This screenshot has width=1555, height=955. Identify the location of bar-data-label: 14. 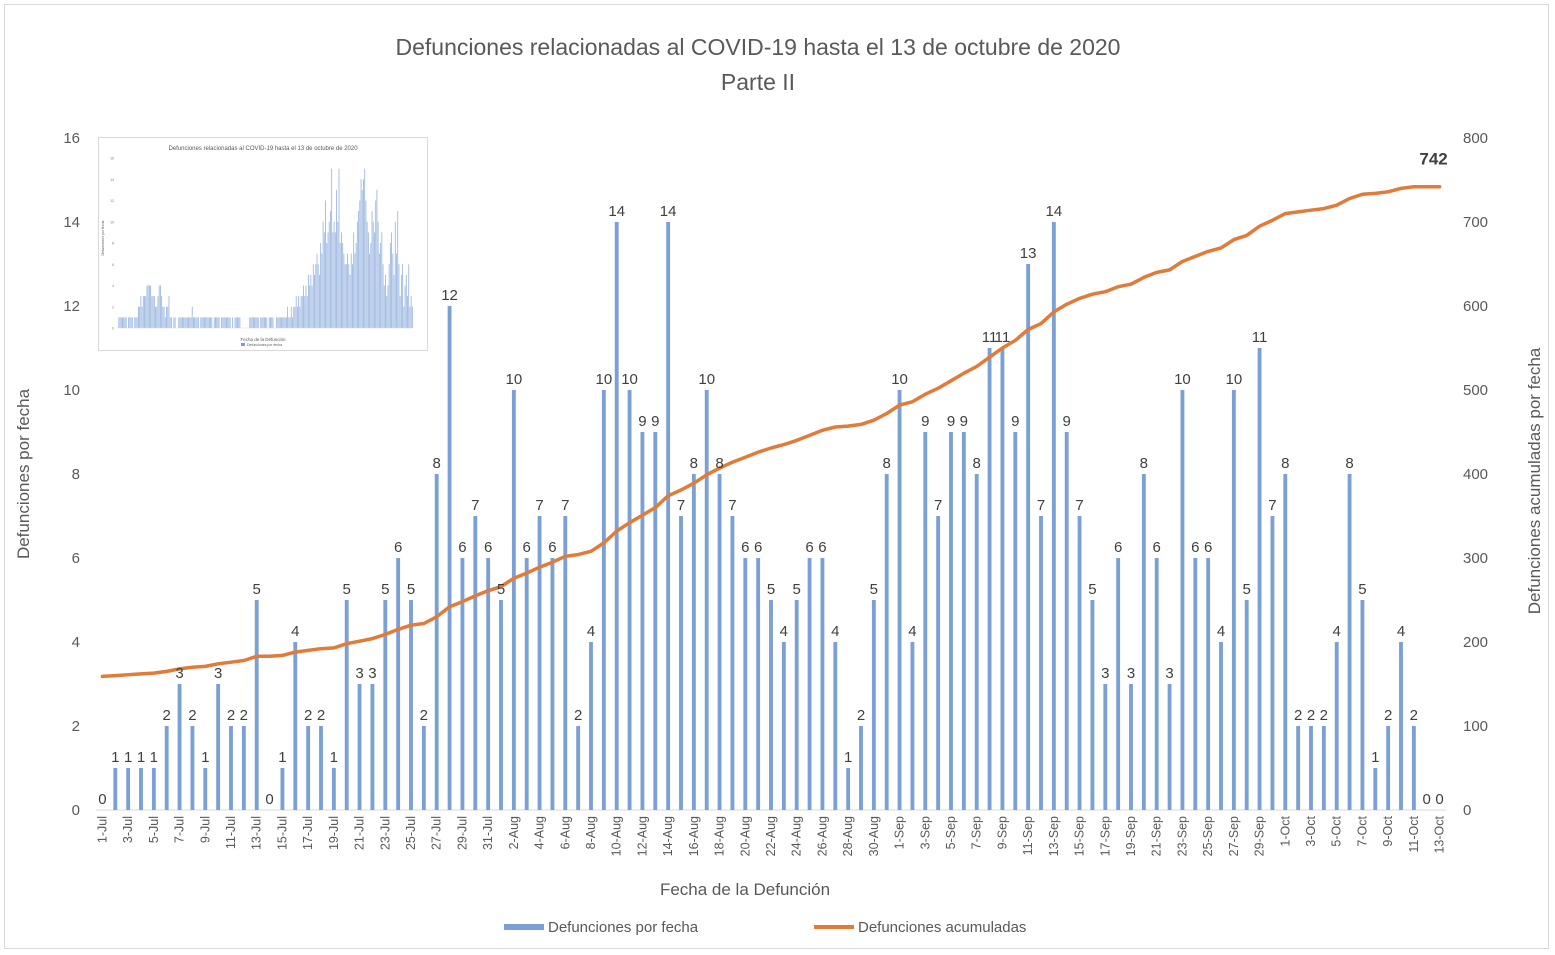
(668, 211).